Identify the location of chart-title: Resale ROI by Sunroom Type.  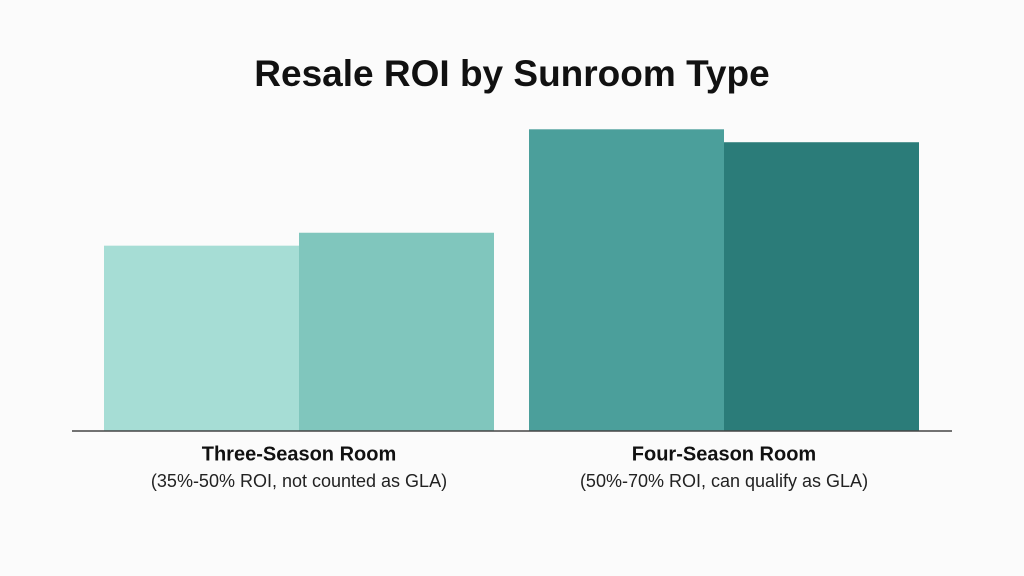
(511, 73).